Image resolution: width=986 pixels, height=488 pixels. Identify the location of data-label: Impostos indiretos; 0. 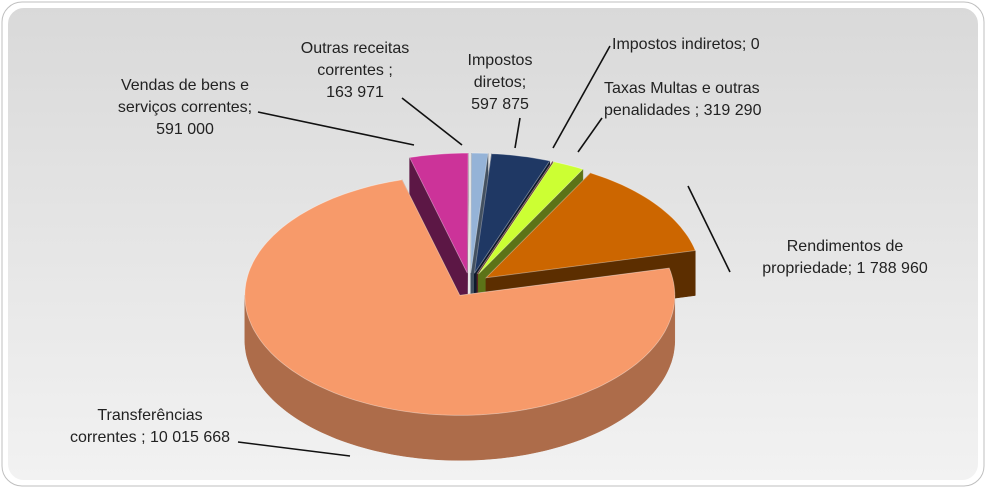
(686, 44).